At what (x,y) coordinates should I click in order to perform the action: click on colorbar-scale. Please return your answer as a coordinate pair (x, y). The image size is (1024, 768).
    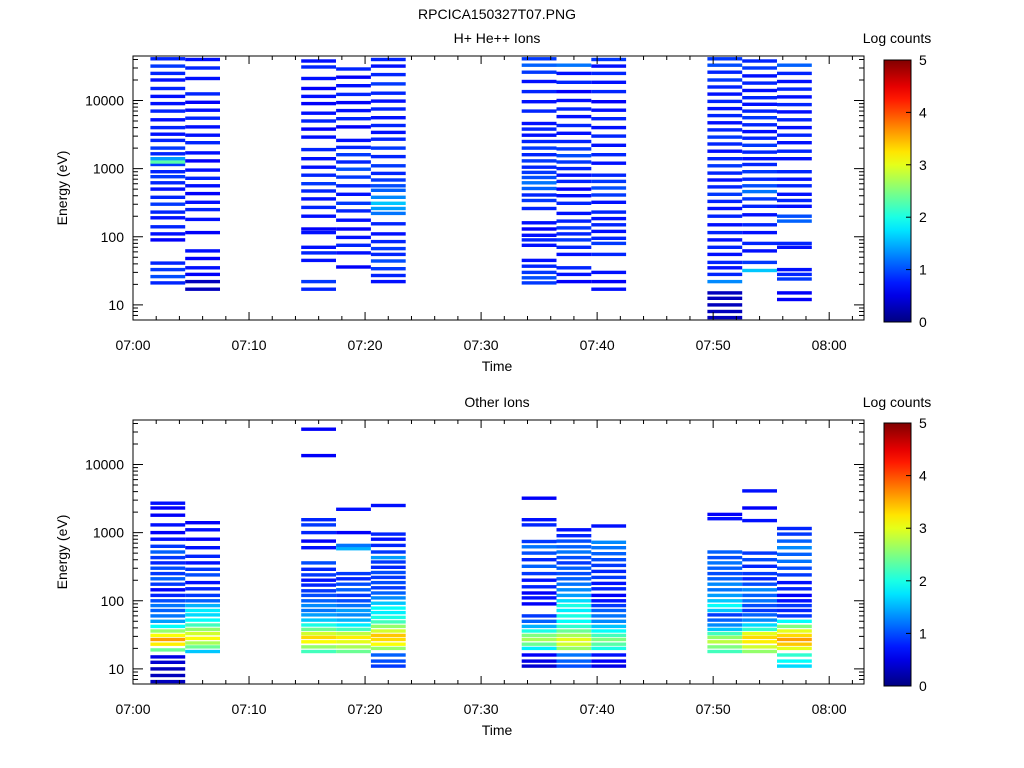
    Looking at the image, I should click on (897, 554).